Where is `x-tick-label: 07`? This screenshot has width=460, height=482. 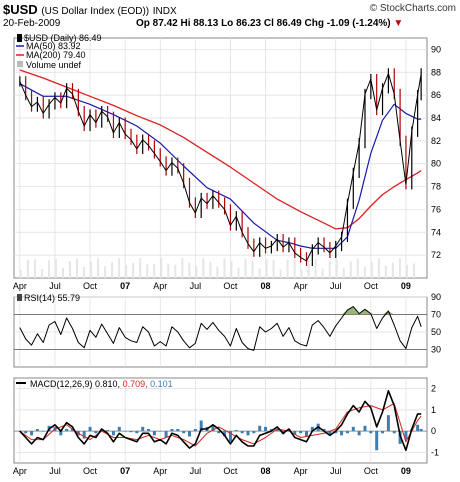 x-tick-label: 07 is located at coordinates (125, 286).